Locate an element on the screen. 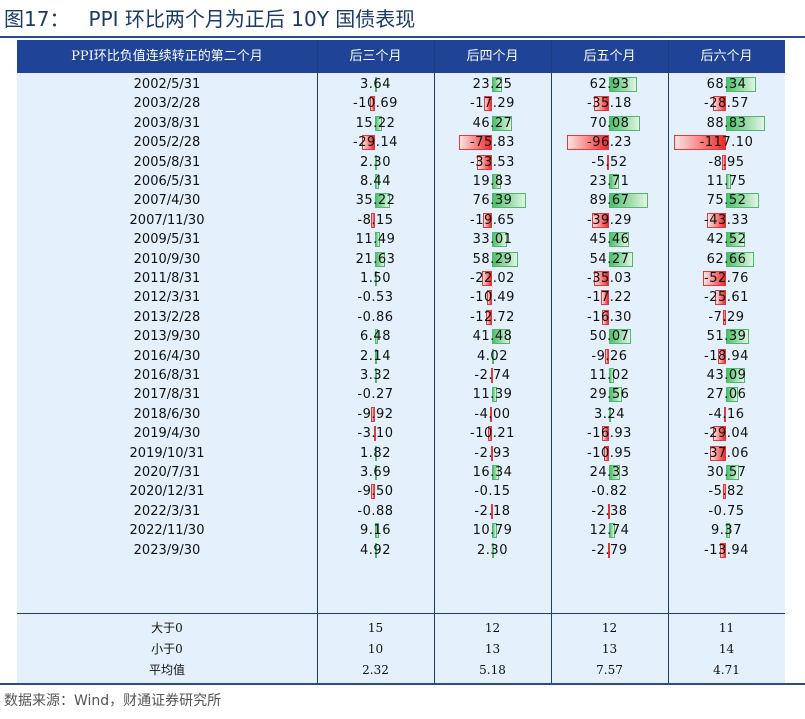  table-row: 2003/8/31 15.22 46.27 70.08 88.83 is located at coordinates (401, 123).